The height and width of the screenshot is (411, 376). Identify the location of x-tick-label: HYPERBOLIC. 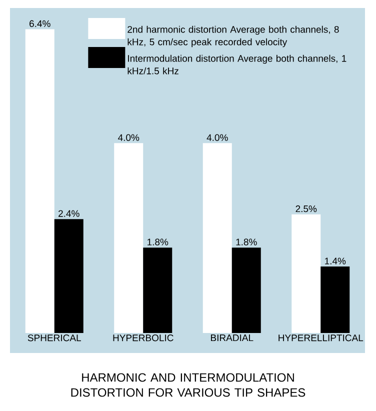
(143, 338).